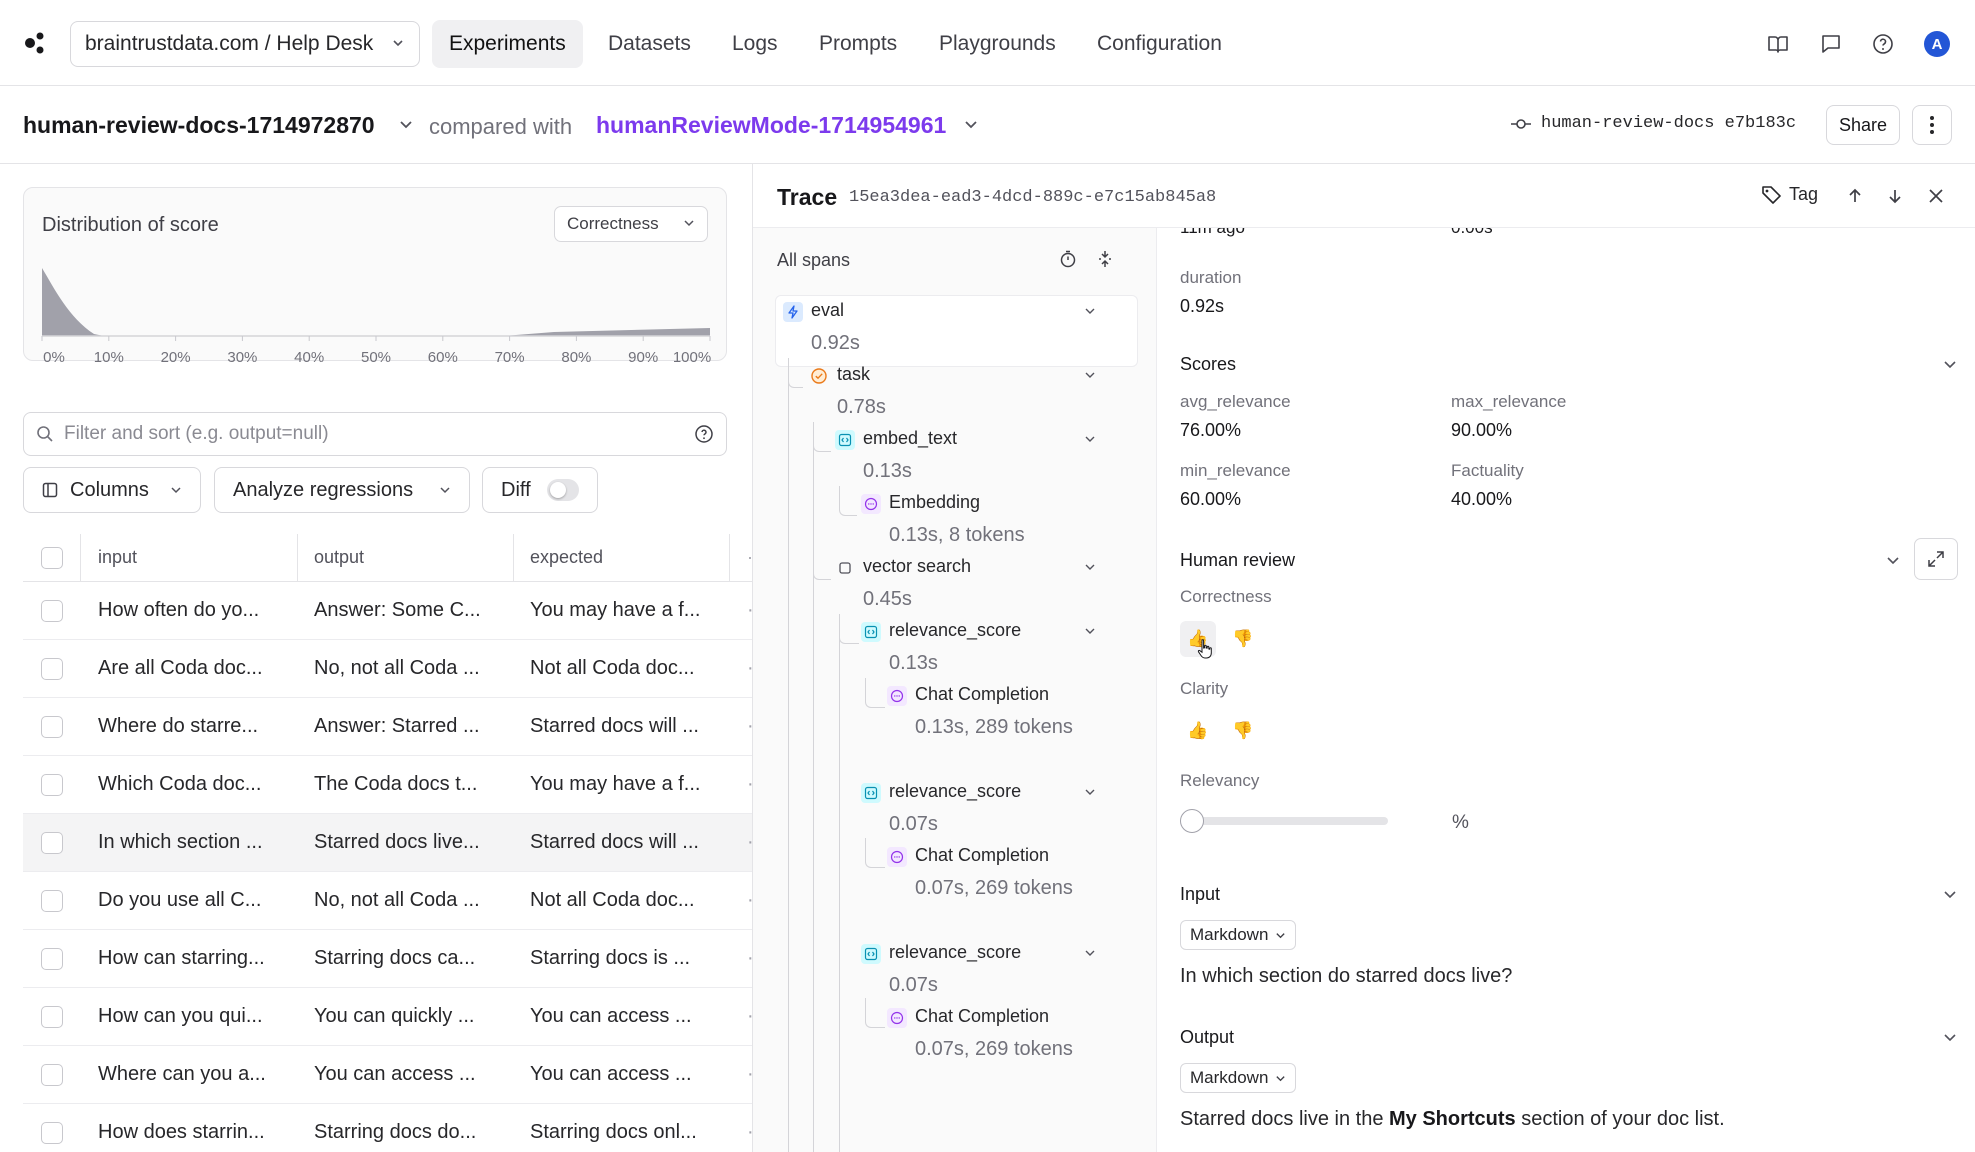 Image resolution: width=1975 pixels, height=1152 pixels. What do you see at coordinates (1243, 731) in the screenshot?
I see `clarity-thumbs-down-button: 👎` at bounding box center [1243, 731].